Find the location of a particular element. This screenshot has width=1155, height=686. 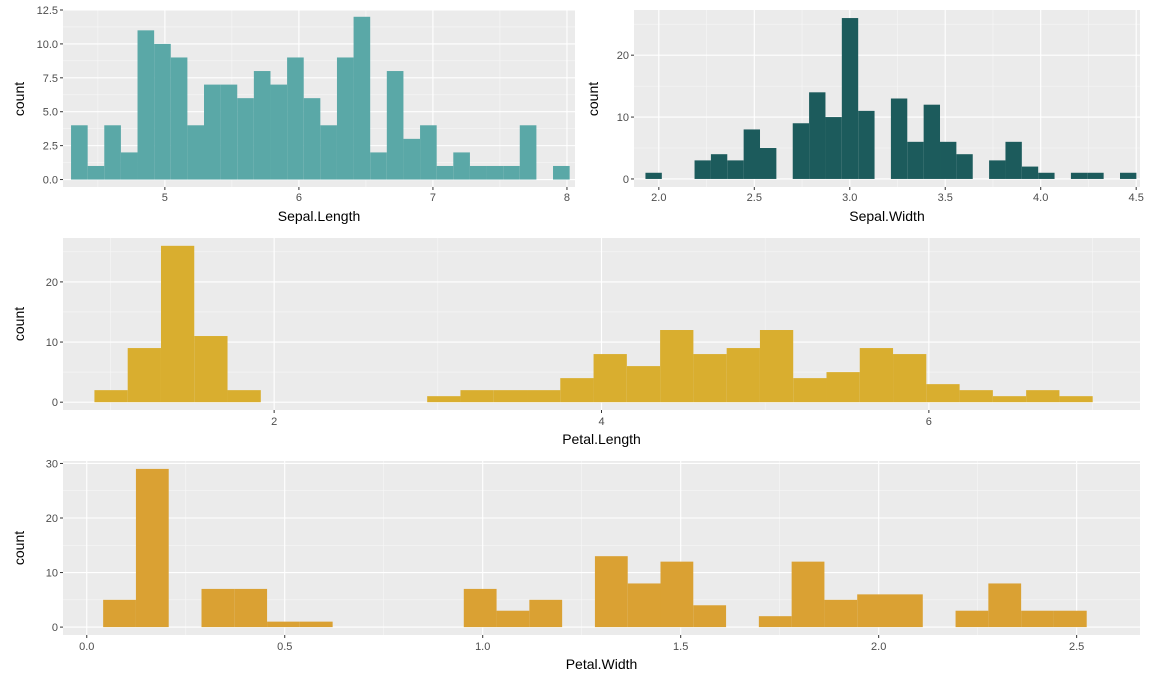

y-tick-label: 7.5 is located at coordinates (50, 79).